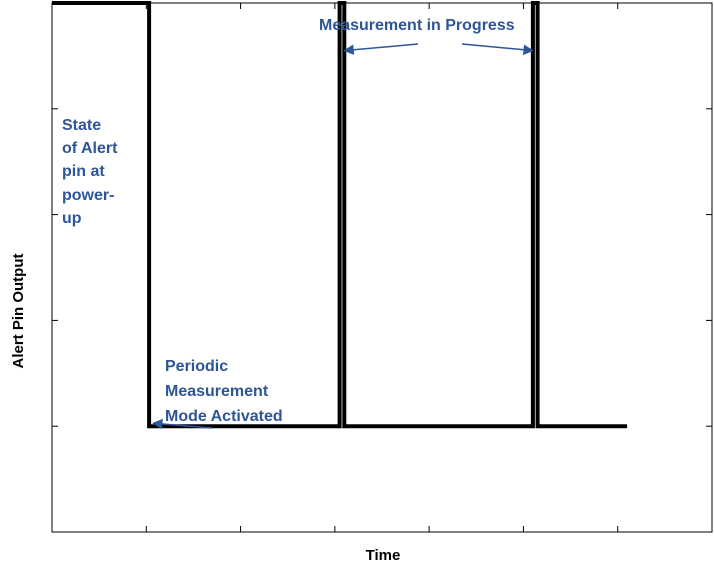 The height and width of the screenshot is (569, 714). I want to click on annotation-periodic-measurement: Periodic Measurement Mode Activated, so click(224, 391).